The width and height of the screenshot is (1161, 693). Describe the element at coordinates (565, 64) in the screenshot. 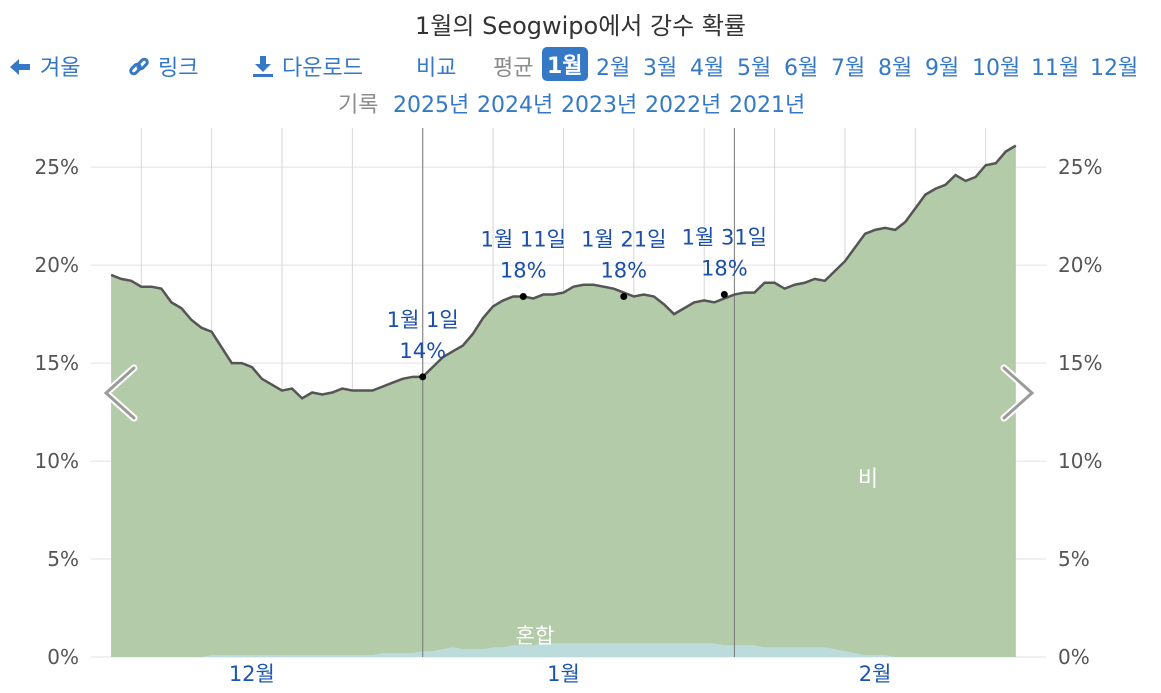

I see `month-tab-1: 1월` at that location.